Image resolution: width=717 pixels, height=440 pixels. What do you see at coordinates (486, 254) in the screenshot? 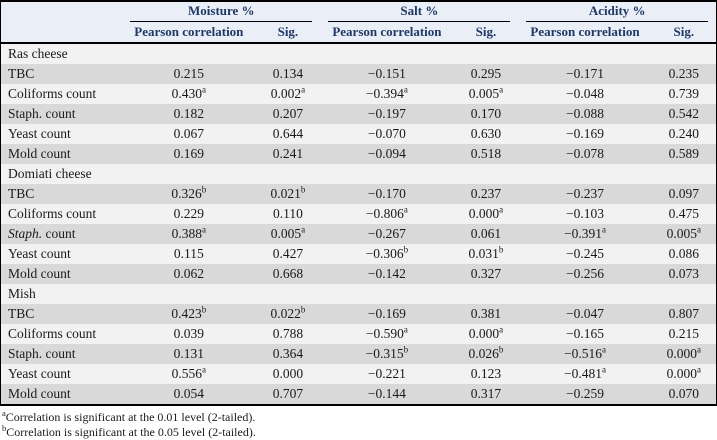
I see `cell-value: 0.031b` at bounding box center [486, 254].